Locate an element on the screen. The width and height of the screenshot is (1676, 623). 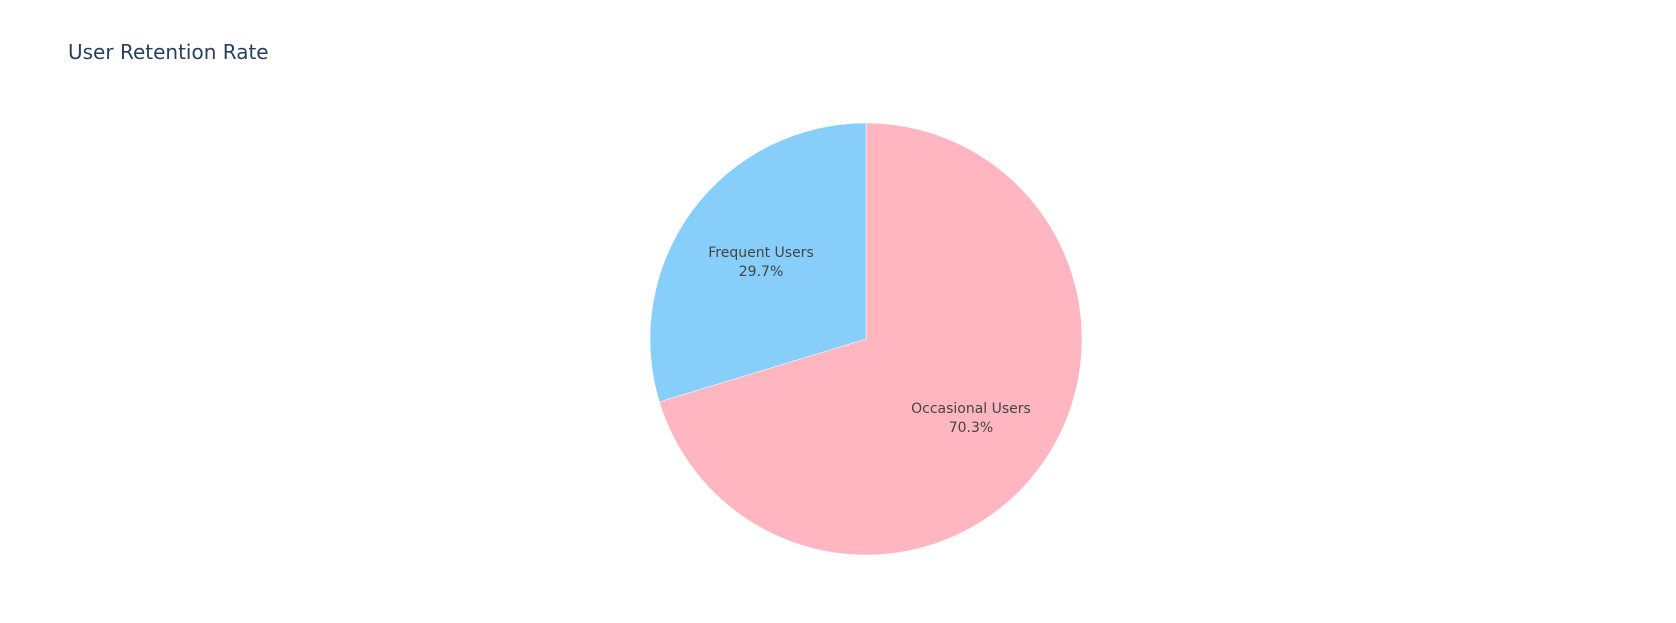
slice-name-label: Frequent Users is located at coordinates (761, 253).